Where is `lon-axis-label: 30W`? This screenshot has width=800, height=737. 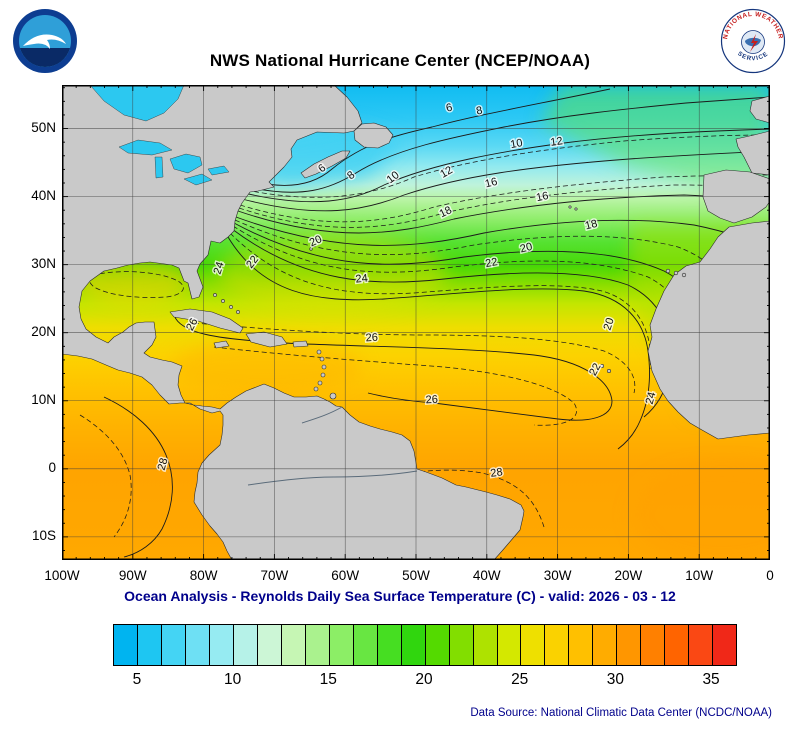
lon-axis-label: 30W is located at coordinates (557, 575).